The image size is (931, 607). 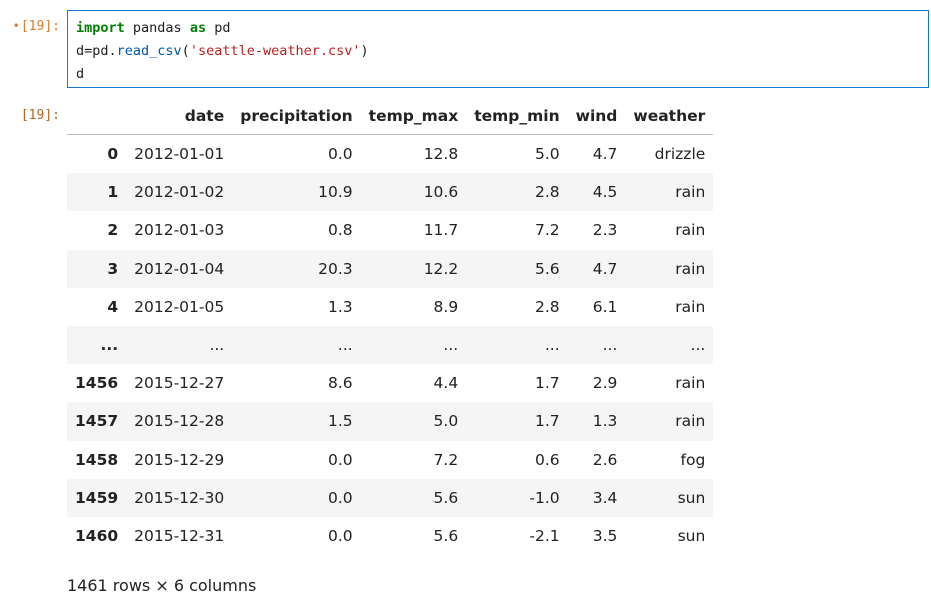 I want to click on table-cell: 2015-12-29, so click(x=179, y=459).